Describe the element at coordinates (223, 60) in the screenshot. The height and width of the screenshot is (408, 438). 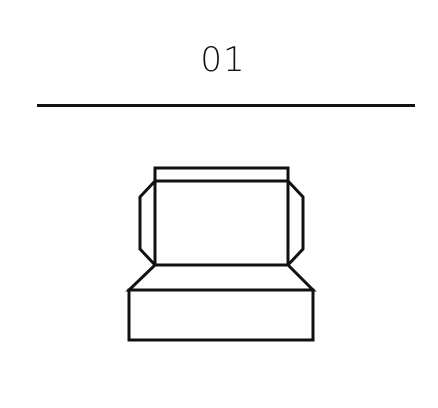
I see `step-number: 01` at that location.